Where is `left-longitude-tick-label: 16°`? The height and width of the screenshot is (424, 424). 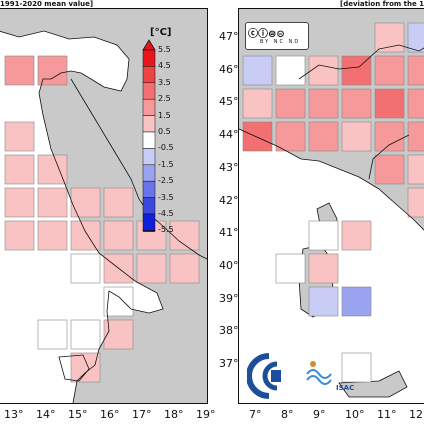 left-longitude-tick-label: 16° is located at coordinates (110, 414).